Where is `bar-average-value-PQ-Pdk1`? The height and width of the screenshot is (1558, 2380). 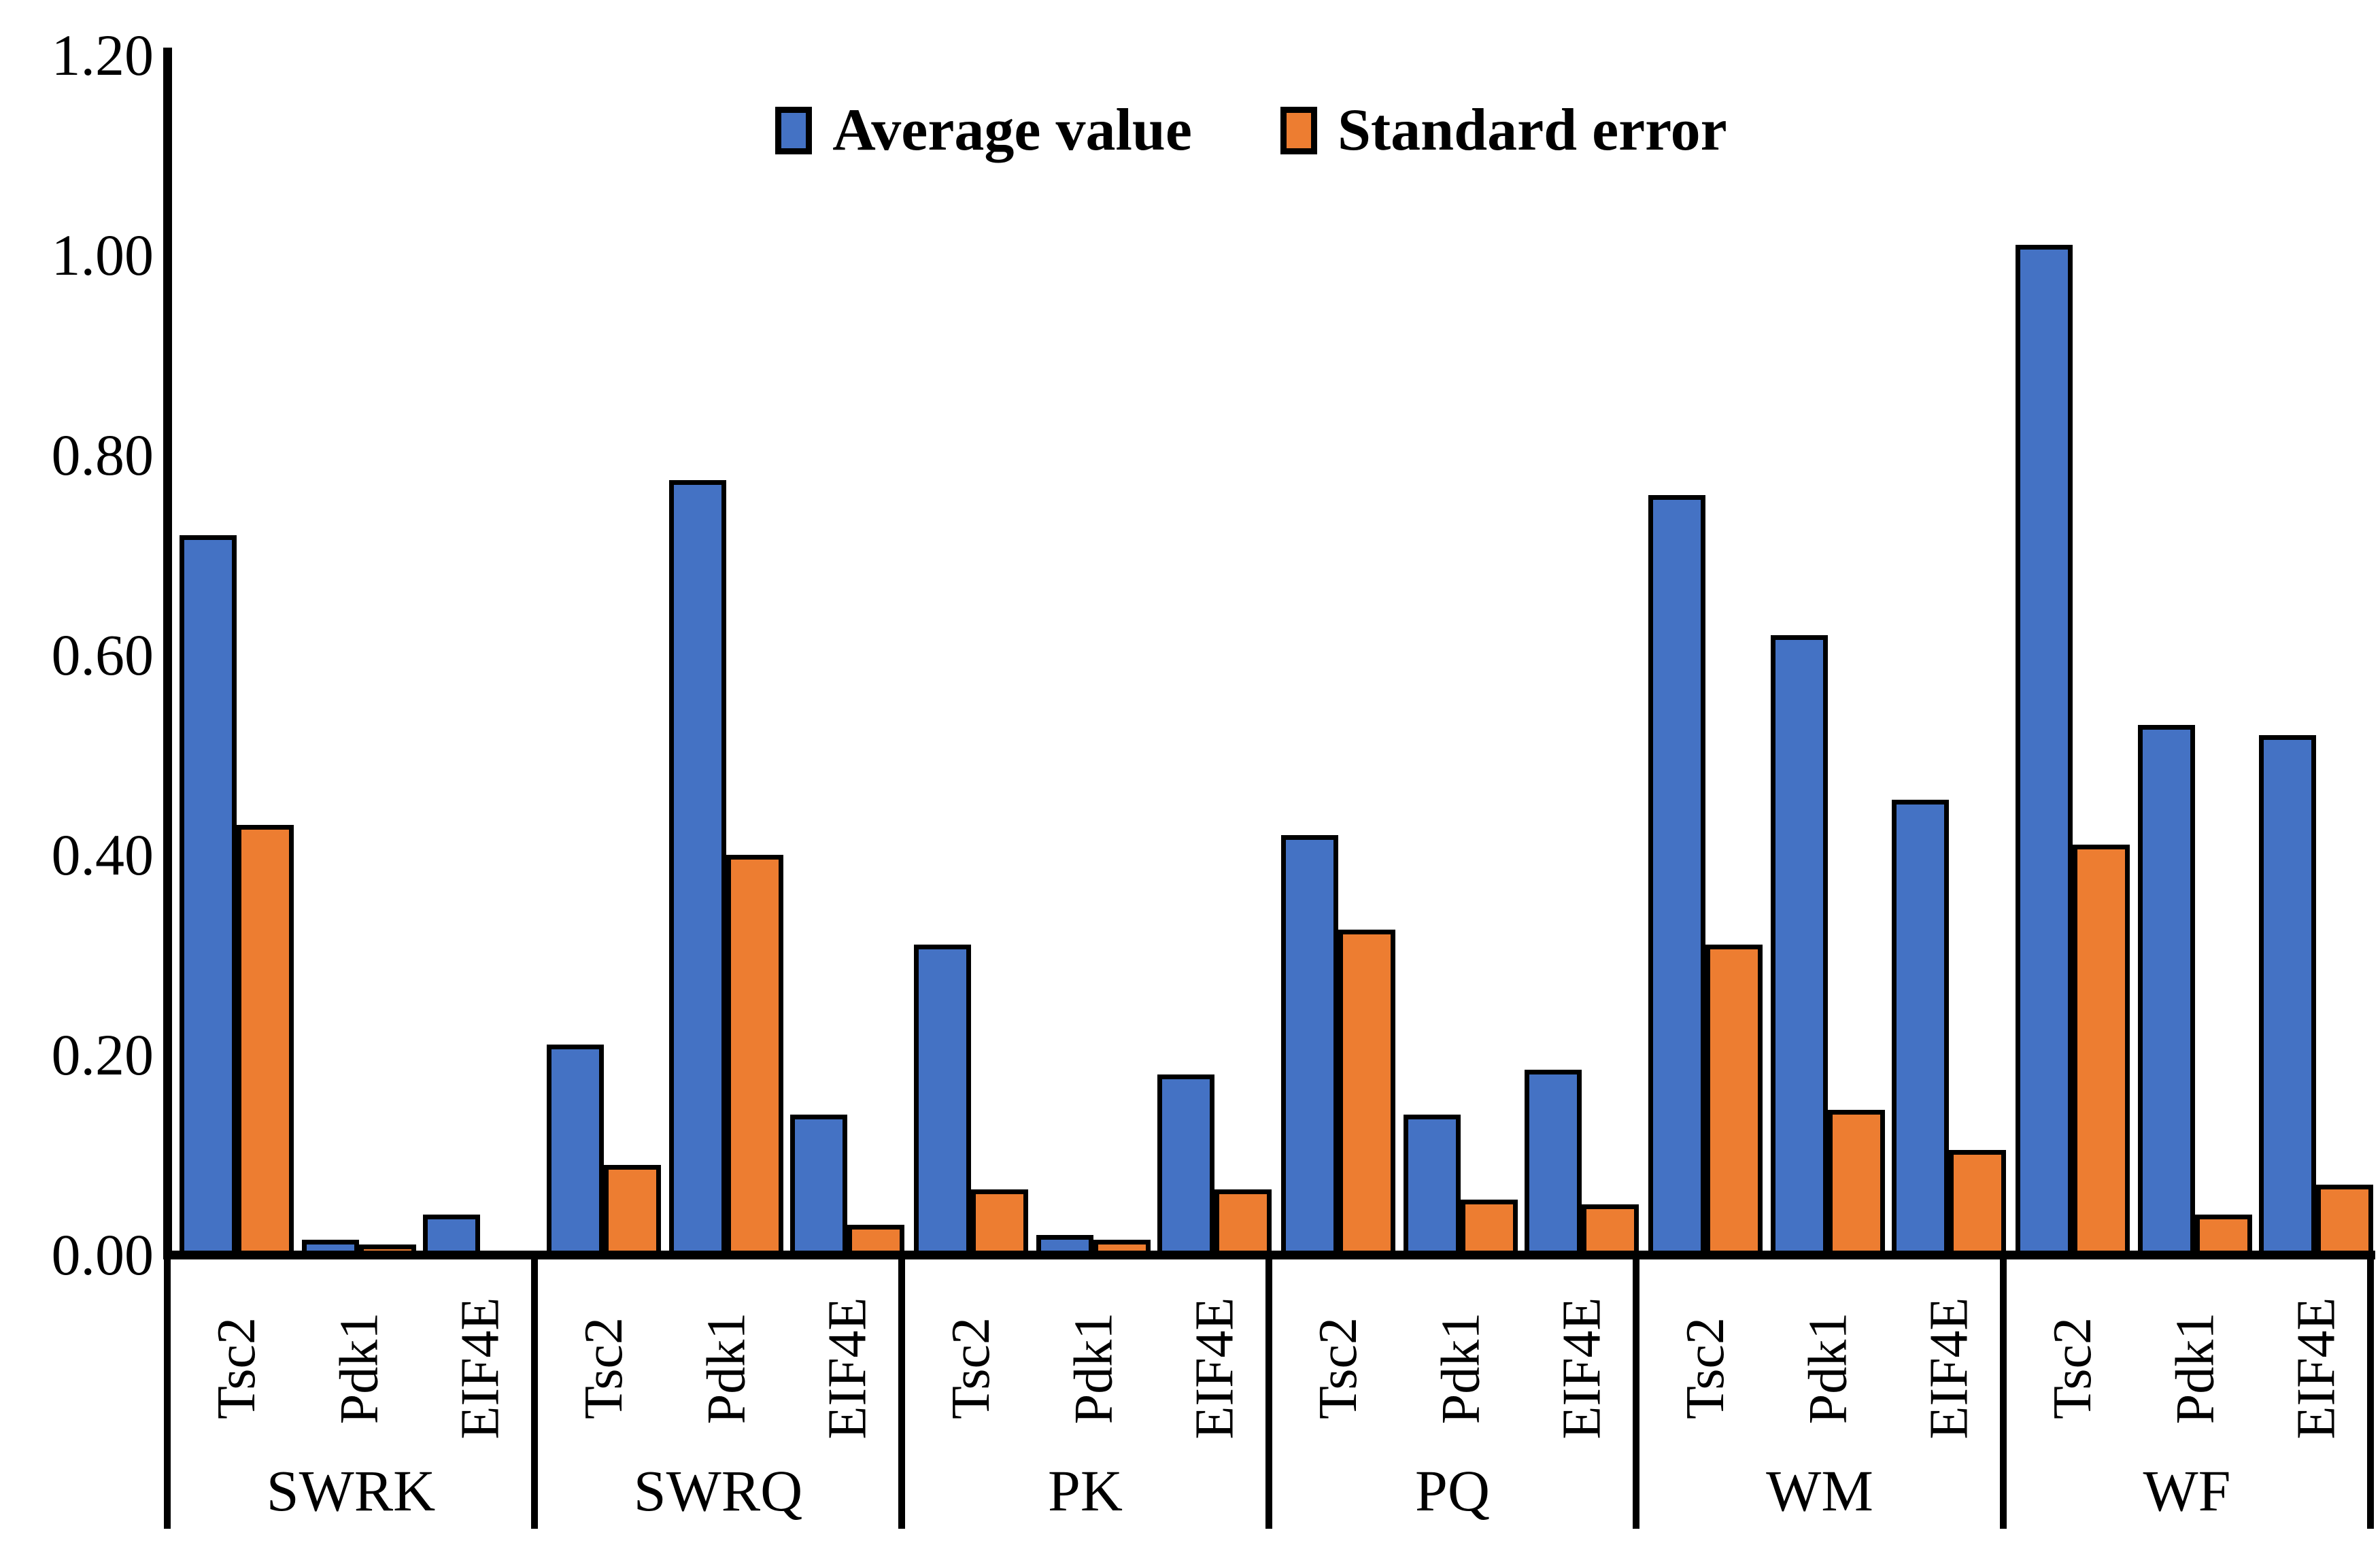 bar-average-value-PQ-Pdk1 is located at coordinates (1433, 1185).